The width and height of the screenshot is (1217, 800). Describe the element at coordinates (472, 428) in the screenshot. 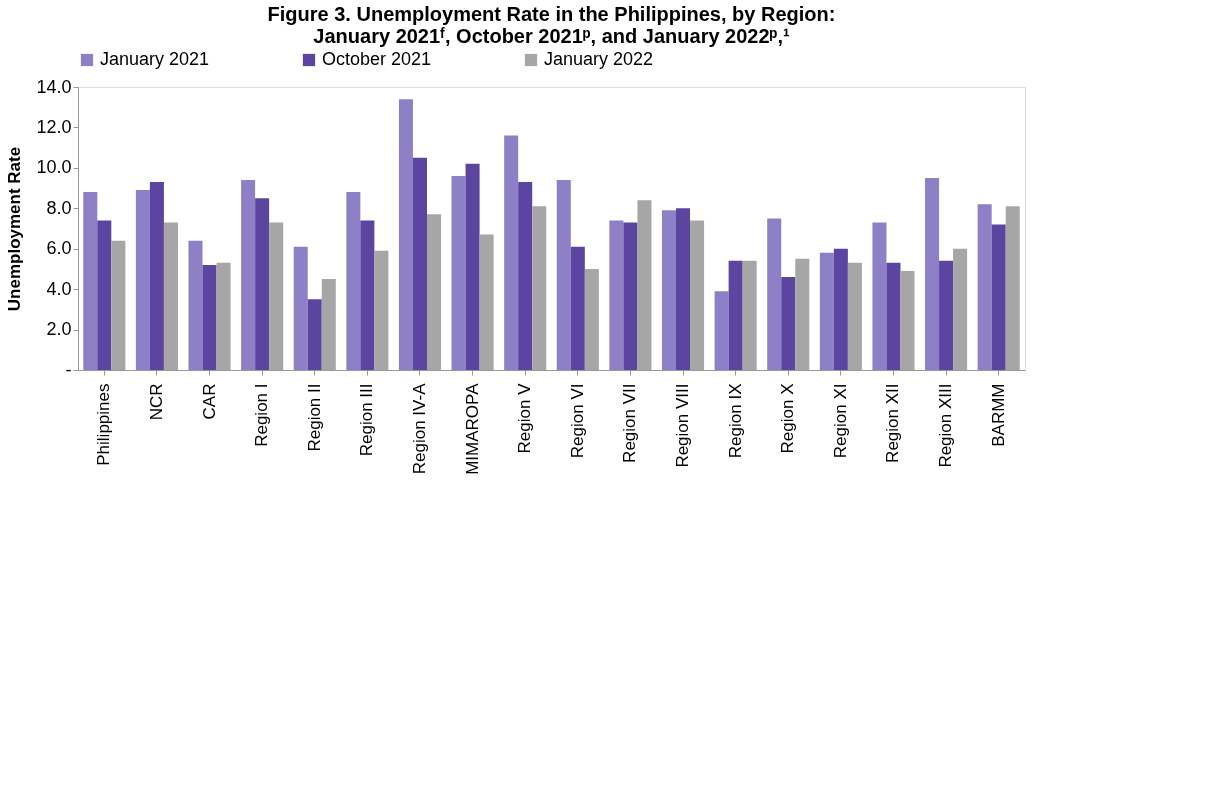

I see `x-tick-label: MIMAROPA` at that location.